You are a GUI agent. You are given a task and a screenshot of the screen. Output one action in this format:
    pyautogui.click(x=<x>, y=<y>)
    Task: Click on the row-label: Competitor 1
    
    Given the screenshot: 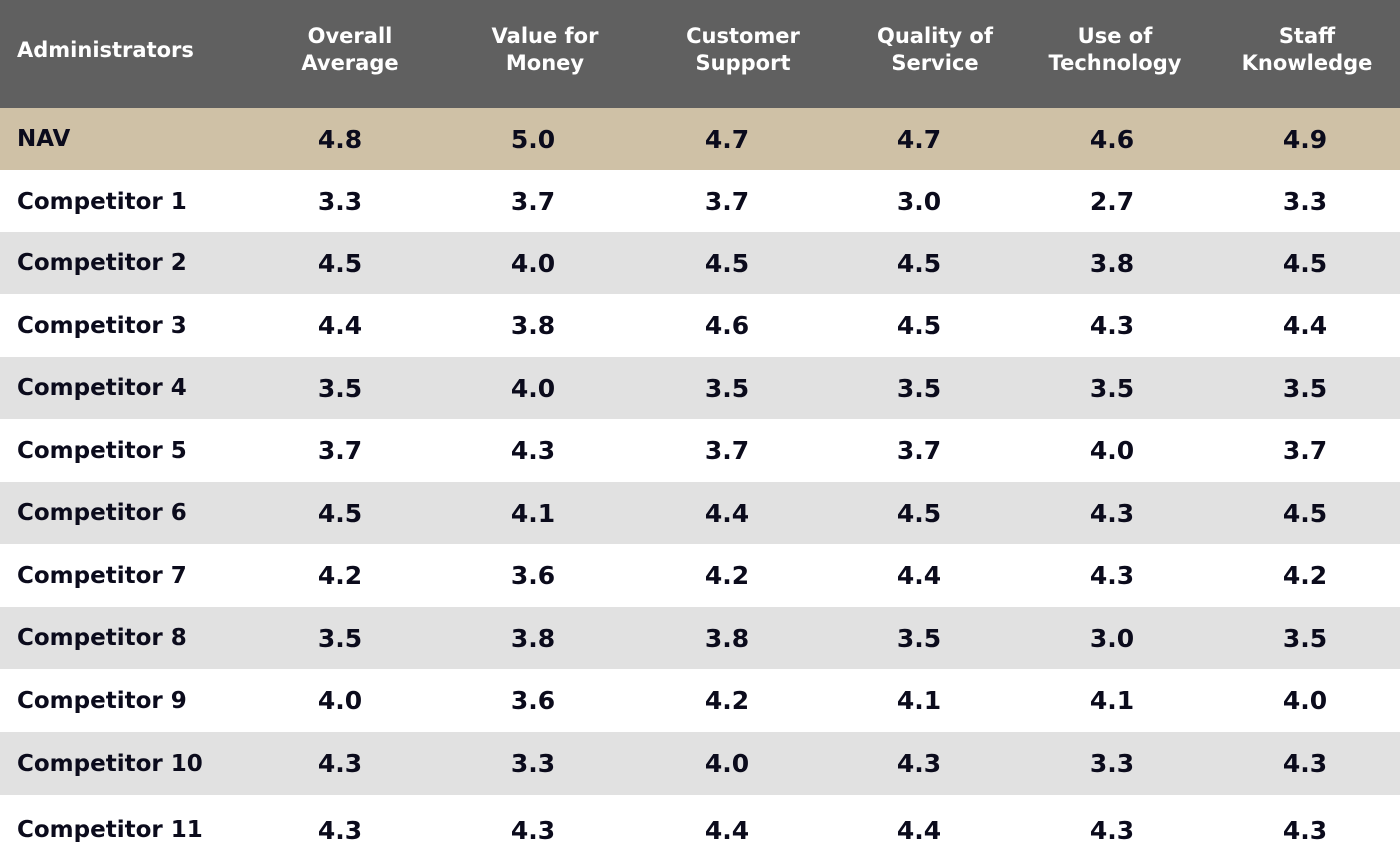 What is the action you would take?
    pyautogui.click(x=102, y=201)
    